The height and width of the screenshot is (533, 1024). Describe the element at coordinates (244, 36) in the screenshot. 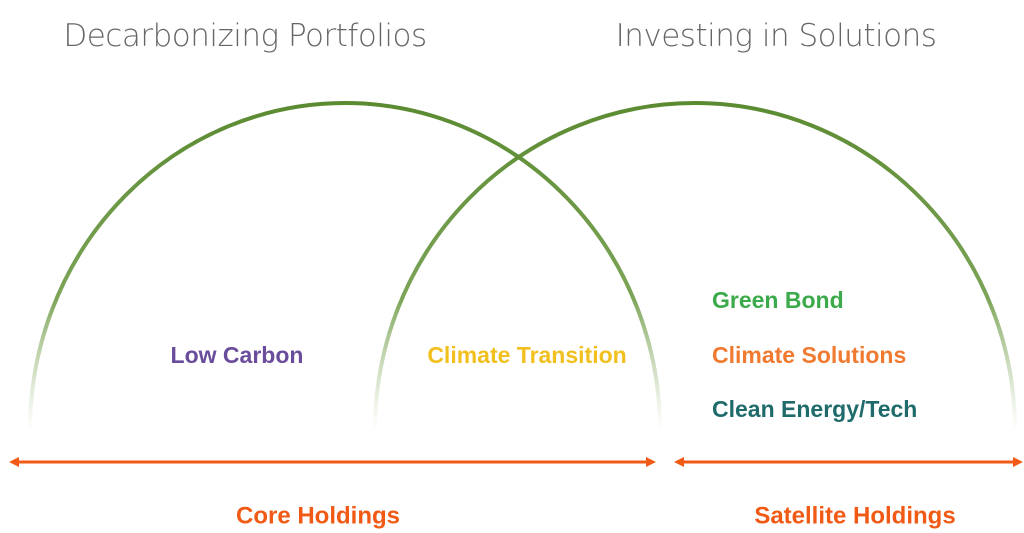

I see `heading-left: Decarbonizing Portfolios` at that location.